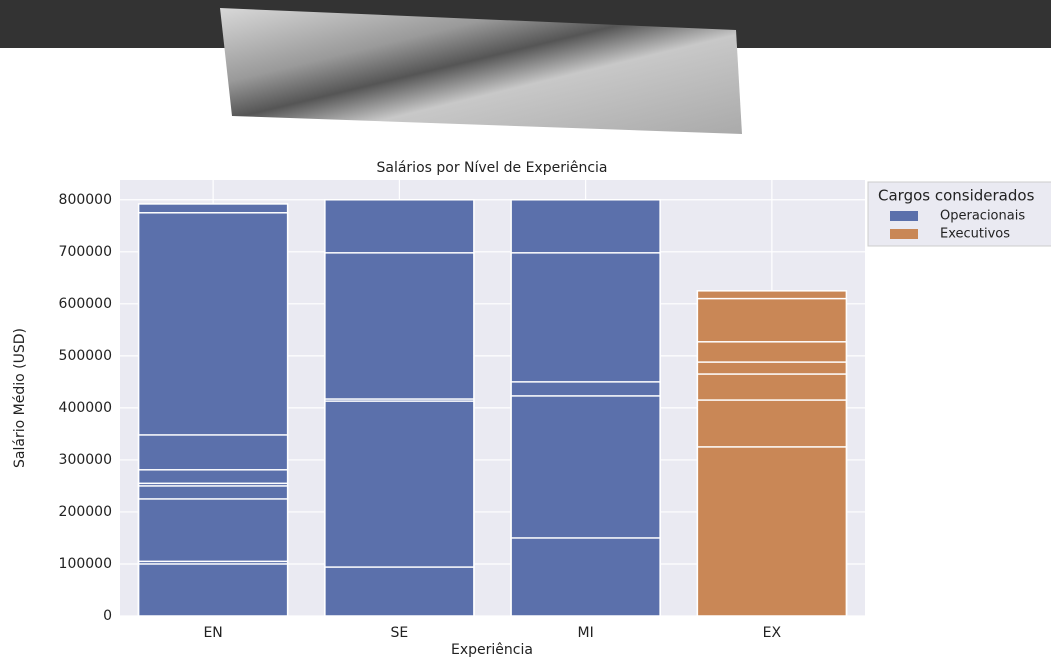 Image resolution: width=1051 pixels, height=659 pixels. Describe the element at coordinates (85, 252) in the screenshot. I see `y-tick-label: 700000` at that location.